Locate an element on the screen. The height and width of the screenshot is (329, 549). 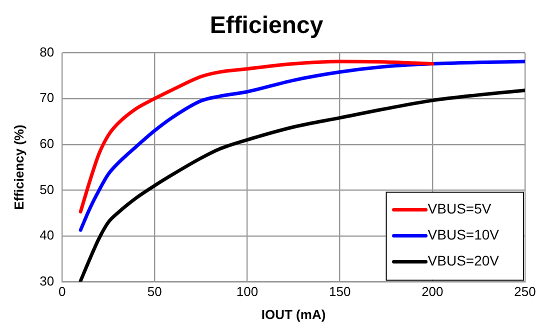
legend-label: VBUS=5V is located at coordinates (460, 208).